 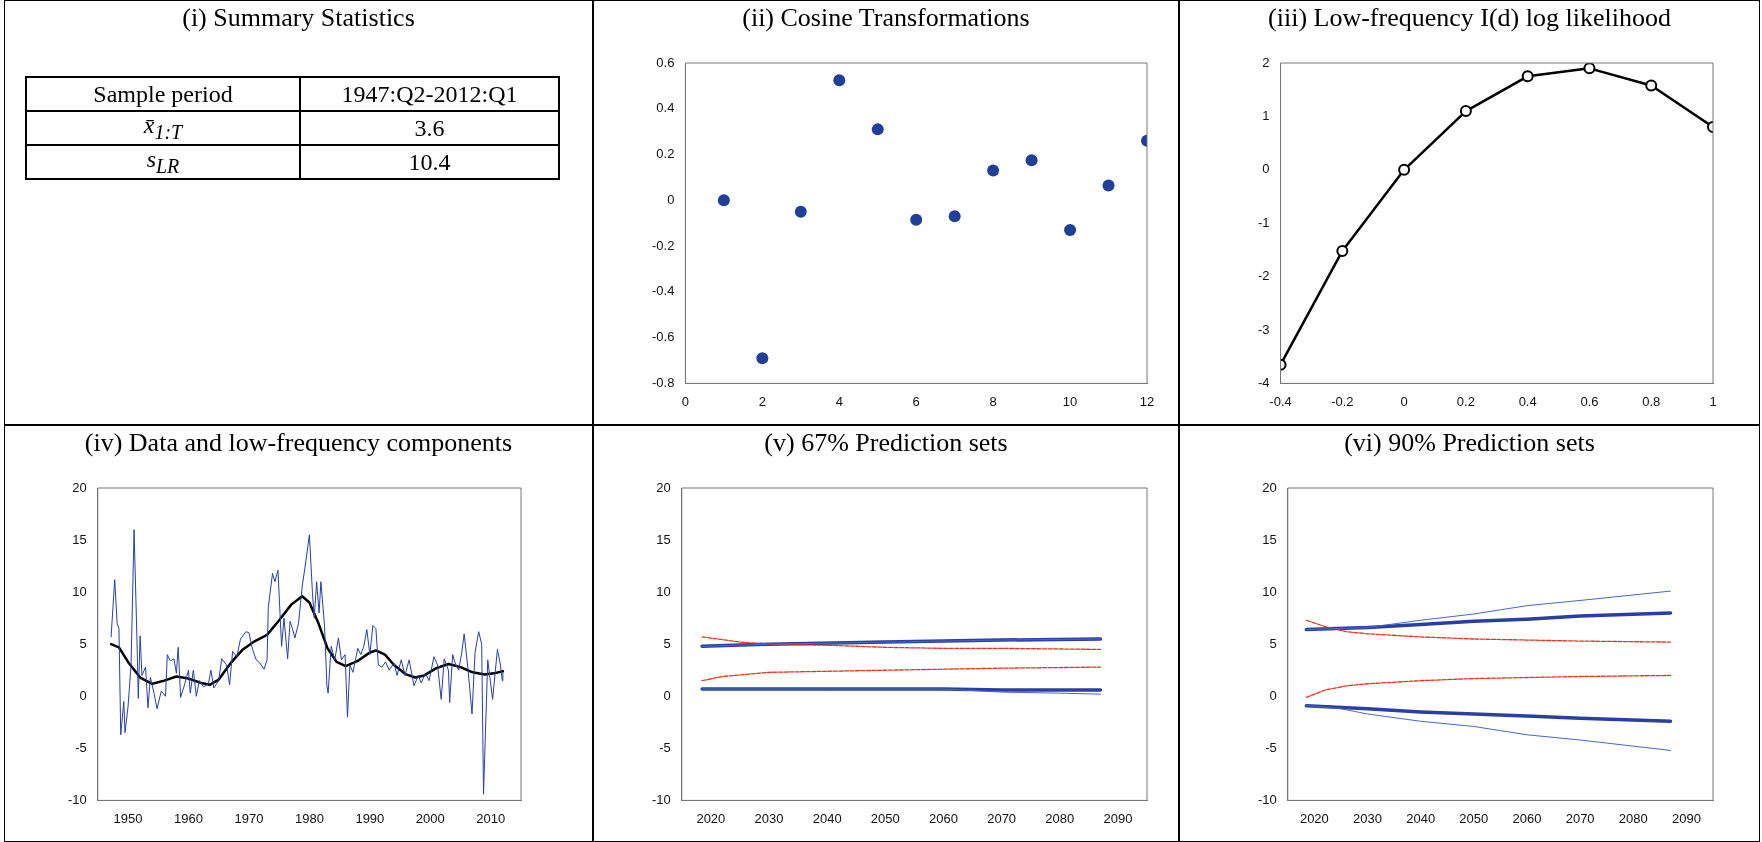 What do you see at coordinates (665, 108) in the screenshot?
I see `y-tick-label: 0.4` at bounding box center [665, 108].